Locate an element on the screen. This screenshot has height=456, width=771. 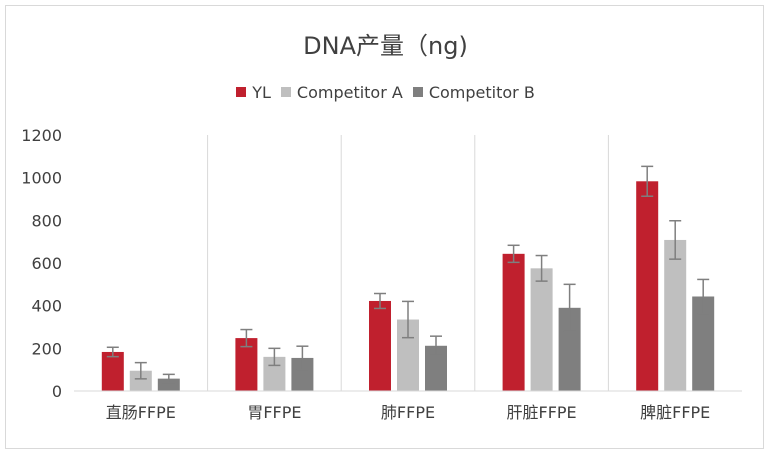
y-tick-label: 600 is located at coordinates (46, 263).